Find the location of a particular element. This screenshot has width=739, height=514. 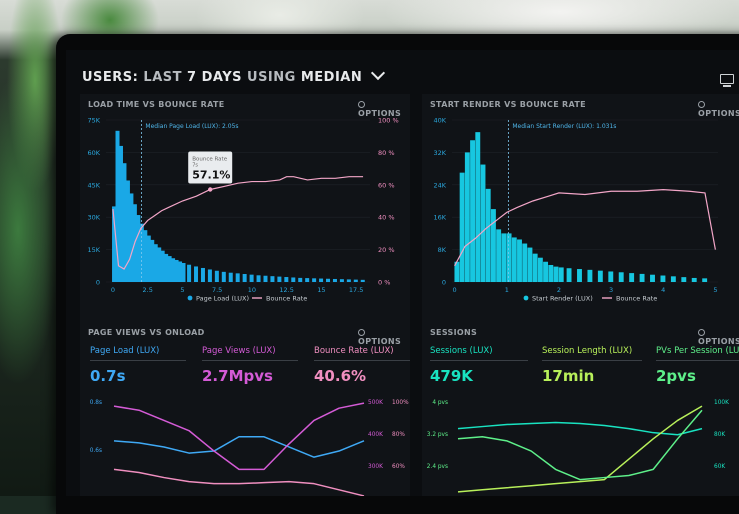

pvs-per-session-label: PVs Per Session (LUX) is located at coordinates (697, 351).